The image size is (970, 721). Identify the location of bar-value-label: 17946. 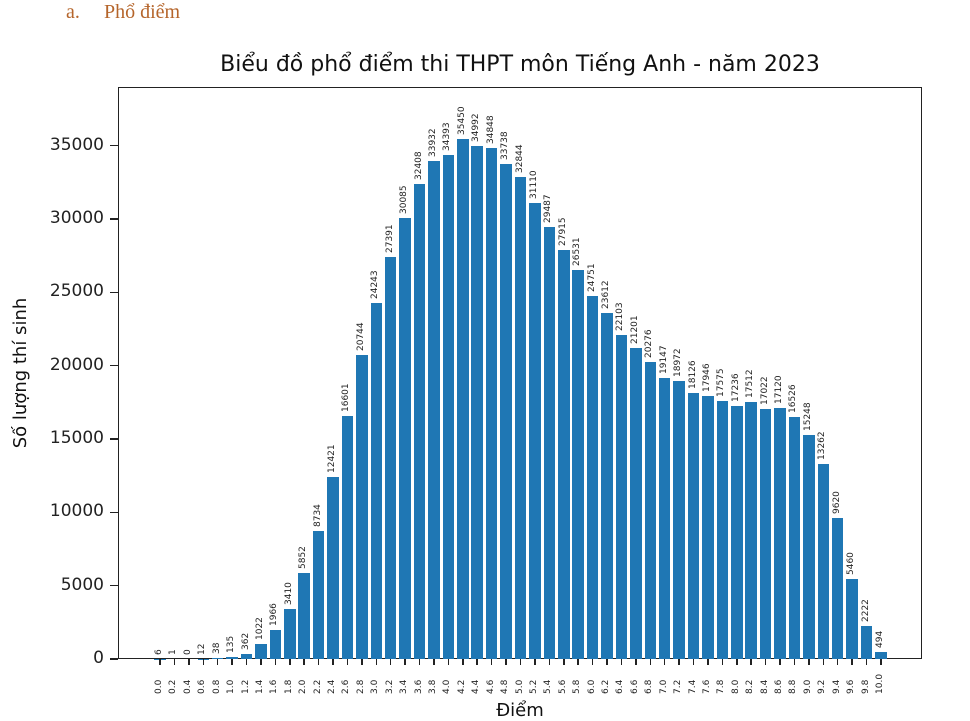
(707, 377).